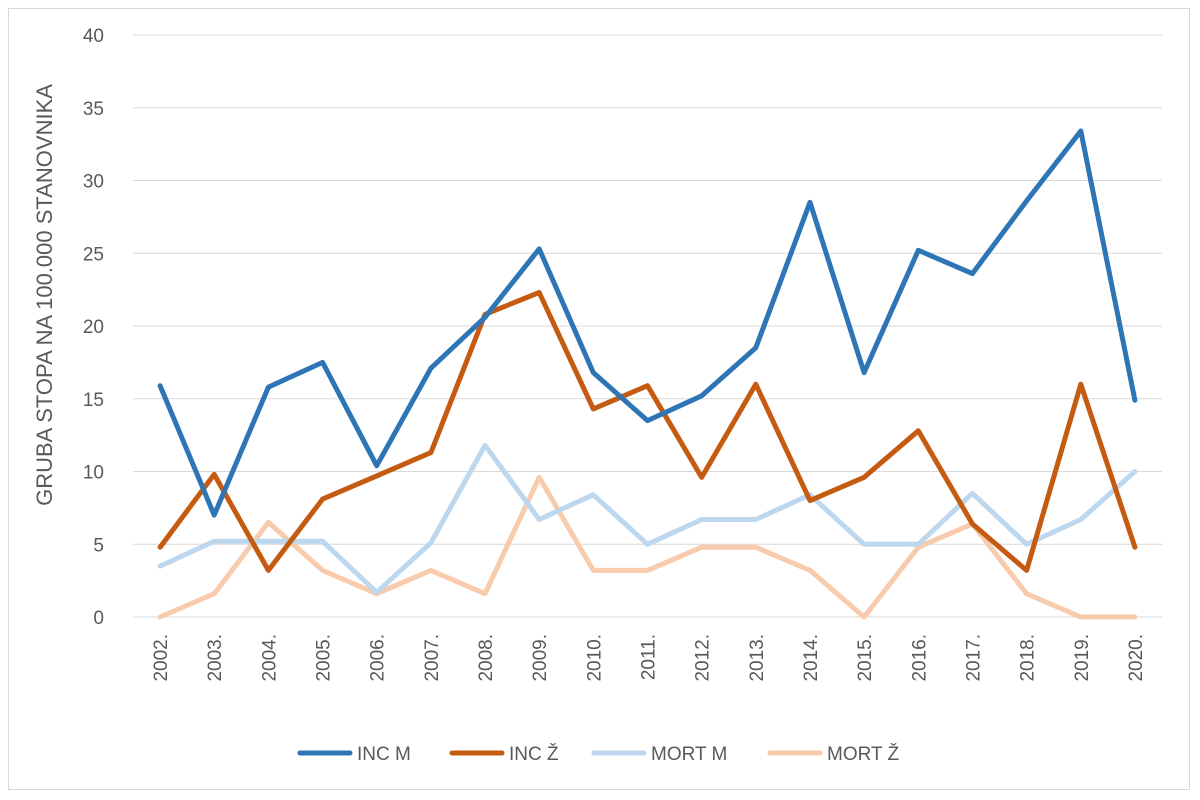 The width and height of the screenshot is (1200, 800). I want to click on y-tick-label: 10, so click(93, 473).